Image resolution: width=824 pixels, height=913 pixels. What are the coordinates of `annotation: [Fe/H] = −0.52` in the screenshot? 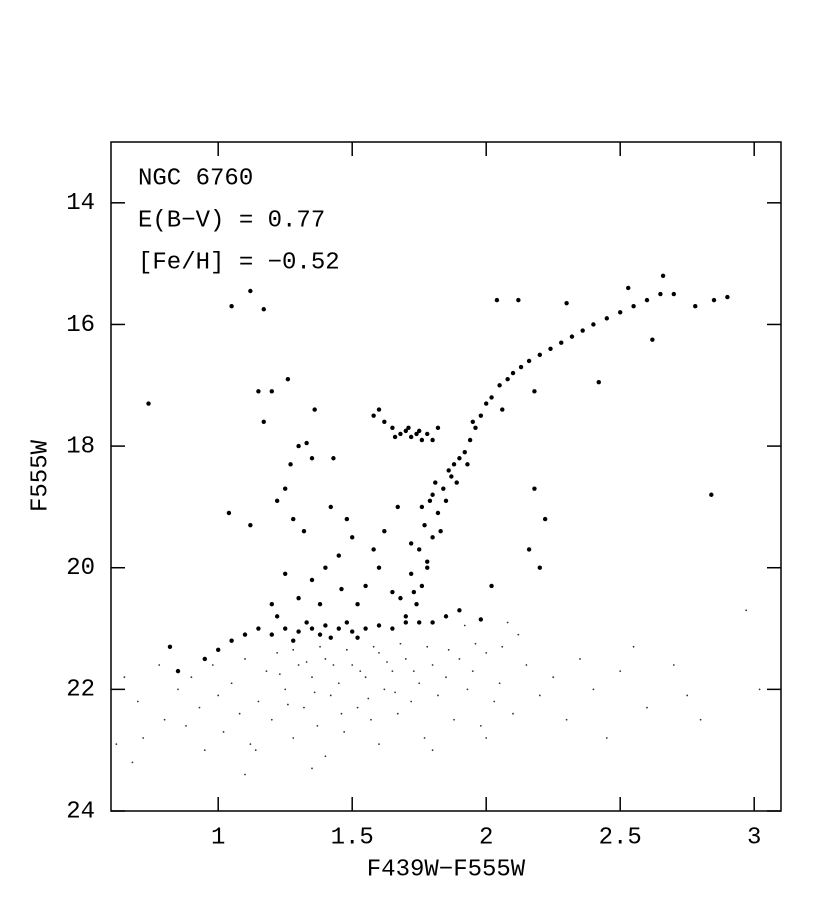 It's located at (239, 262).